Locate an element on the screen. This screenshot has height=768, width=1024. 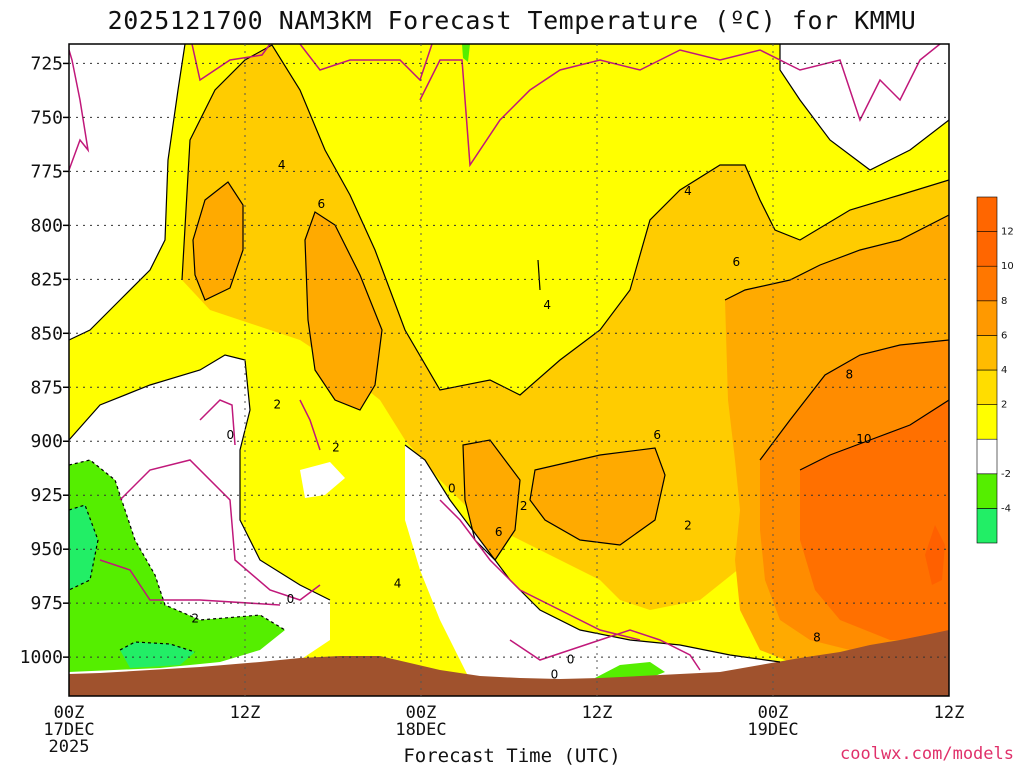
band-neg6-neg4-a is located at coordinates (83, 547).